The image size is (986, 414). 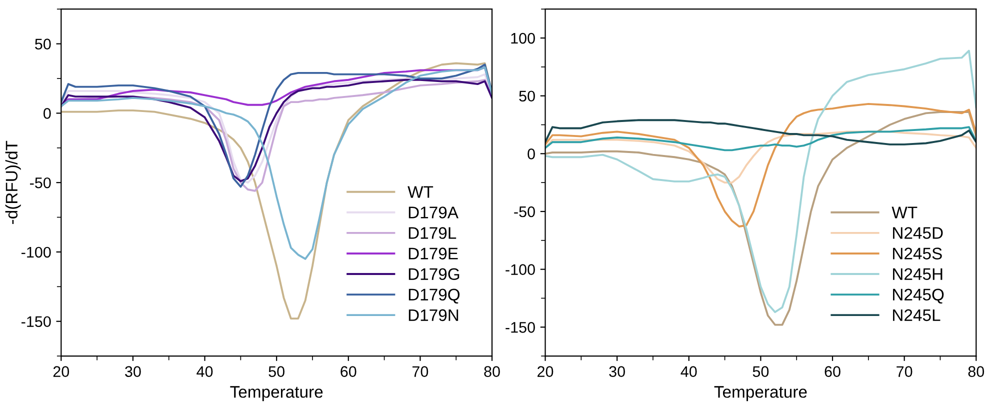 I want to click on legend-label: N245S, so click(x=917, y=254).